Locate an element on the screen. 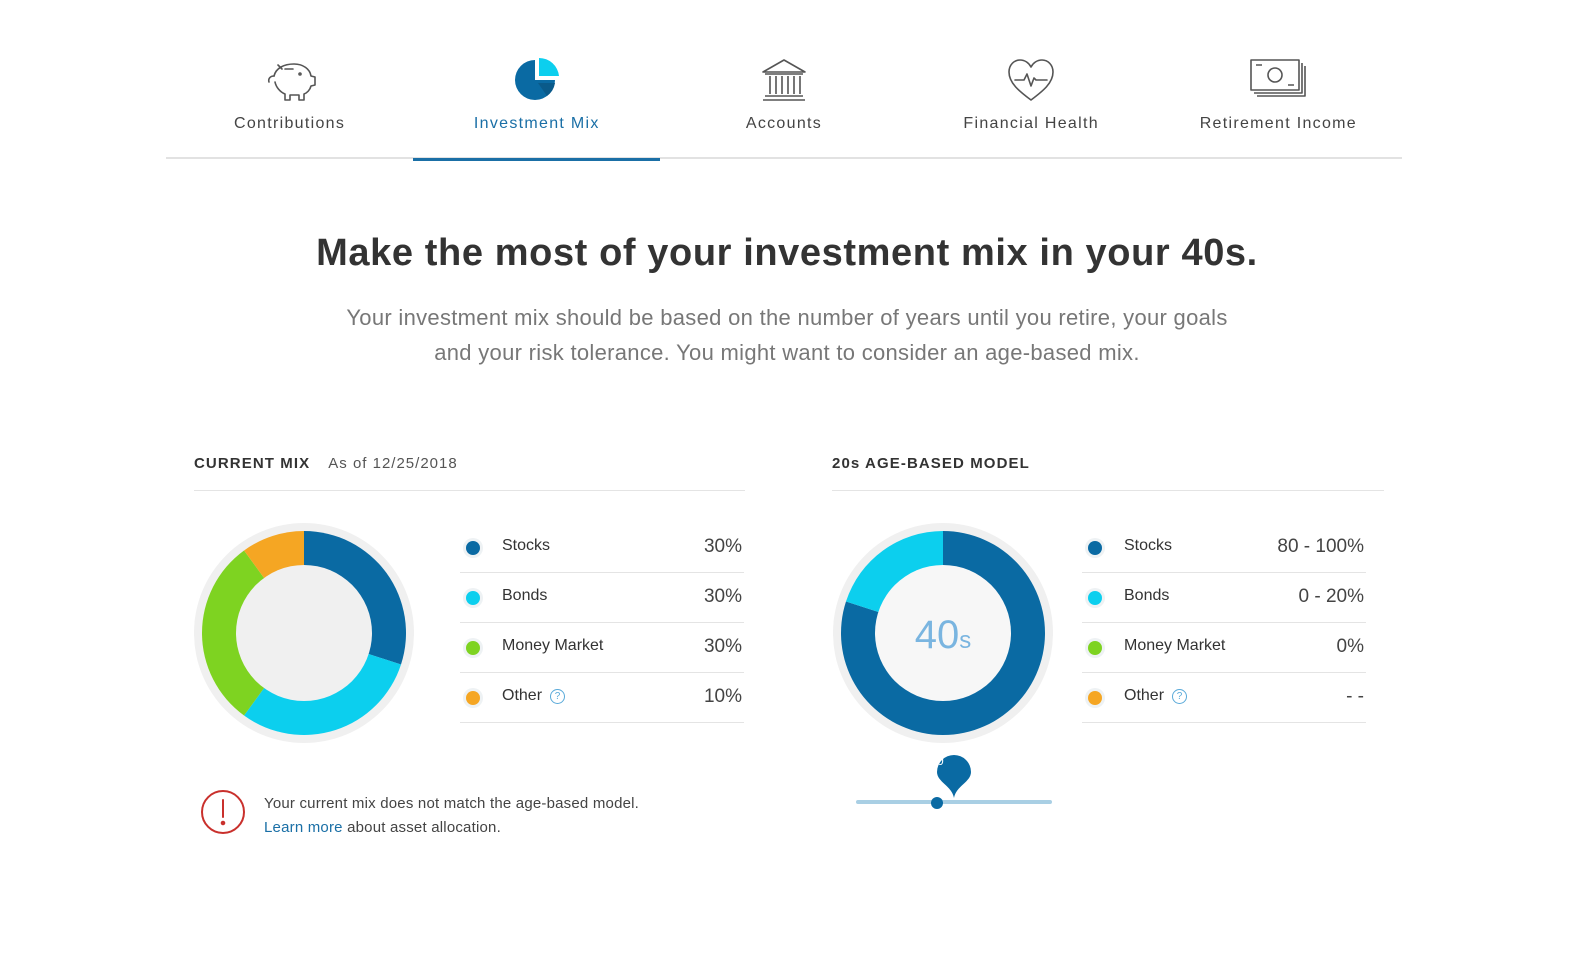 Image resolution: width=1574 pixels, height=958 pixels. donut-center-label: 40s is located at coordinates (943, 635).